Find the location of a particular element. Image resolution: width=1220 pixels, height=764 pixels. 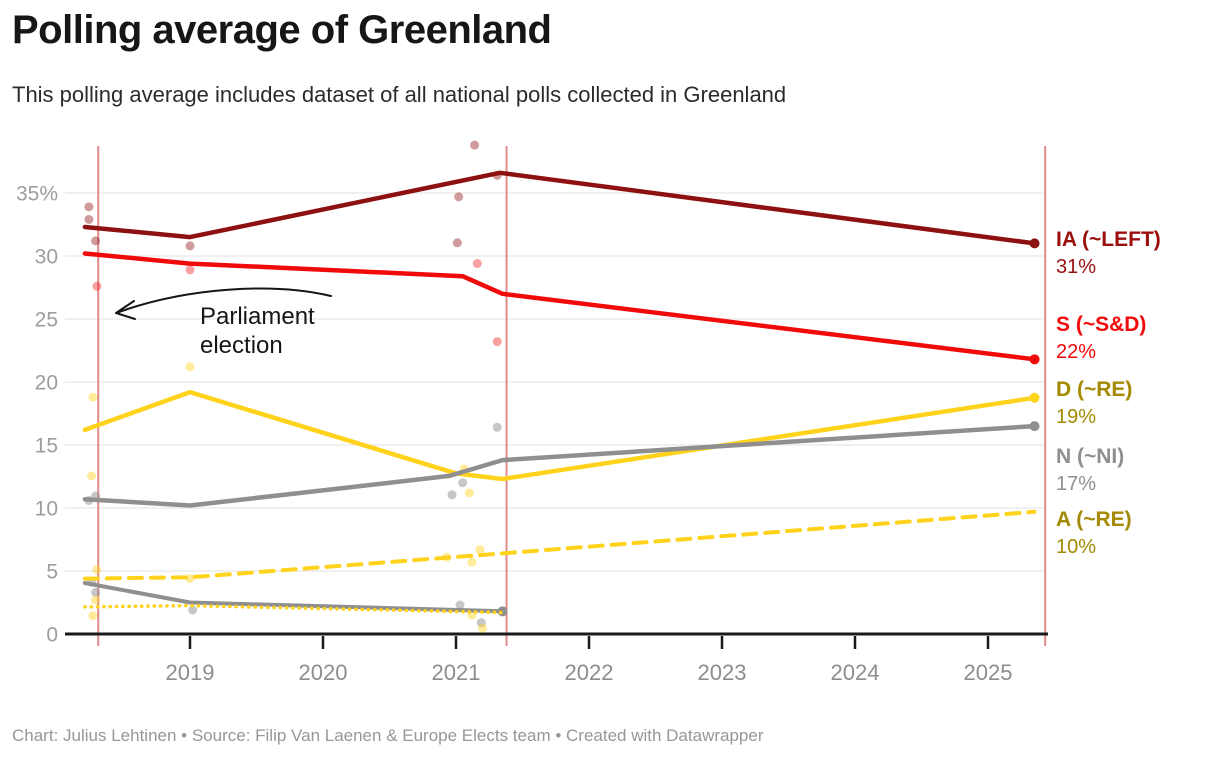

series-current-value: 10% is located at coordinates (1076, 547).